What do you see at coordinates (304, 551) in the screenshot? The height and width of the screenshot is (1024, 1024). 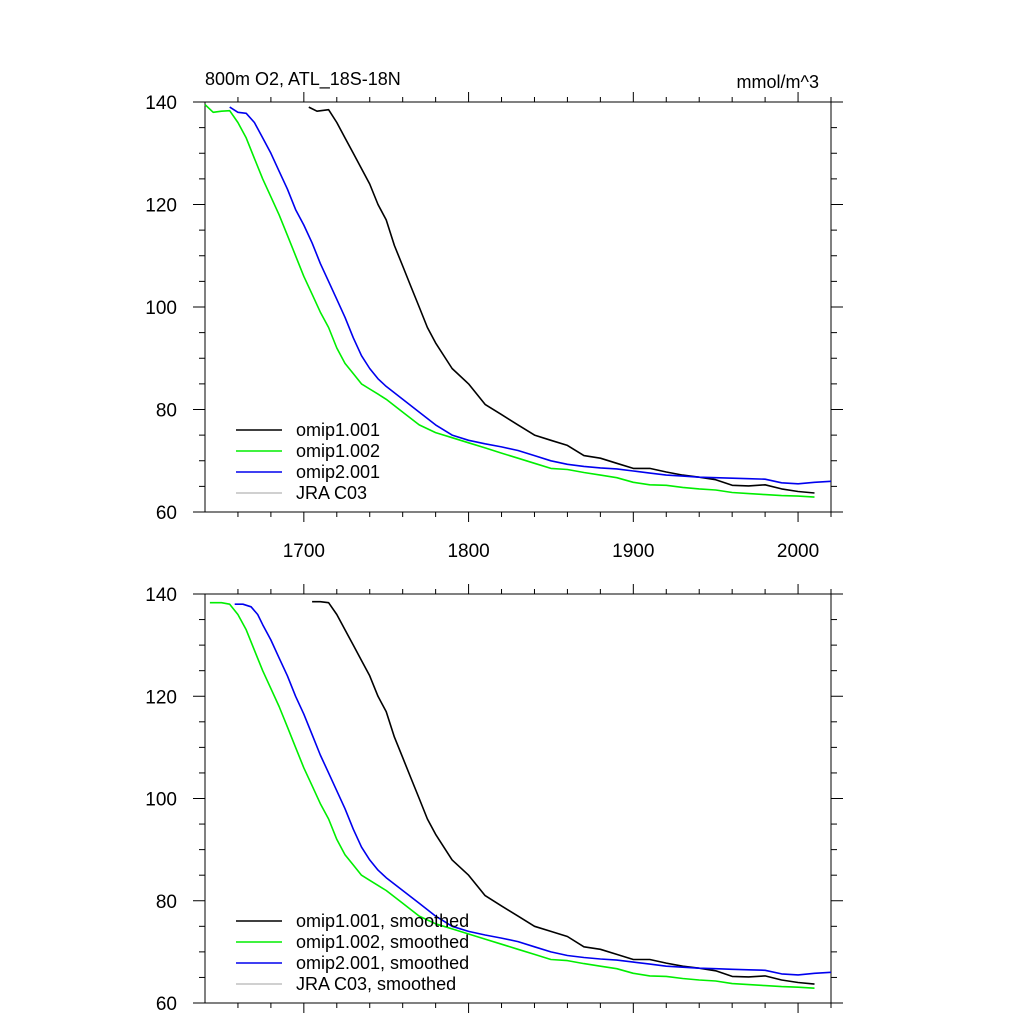 I see `x-tick-label: 1700` at bounding box center [304, 551].